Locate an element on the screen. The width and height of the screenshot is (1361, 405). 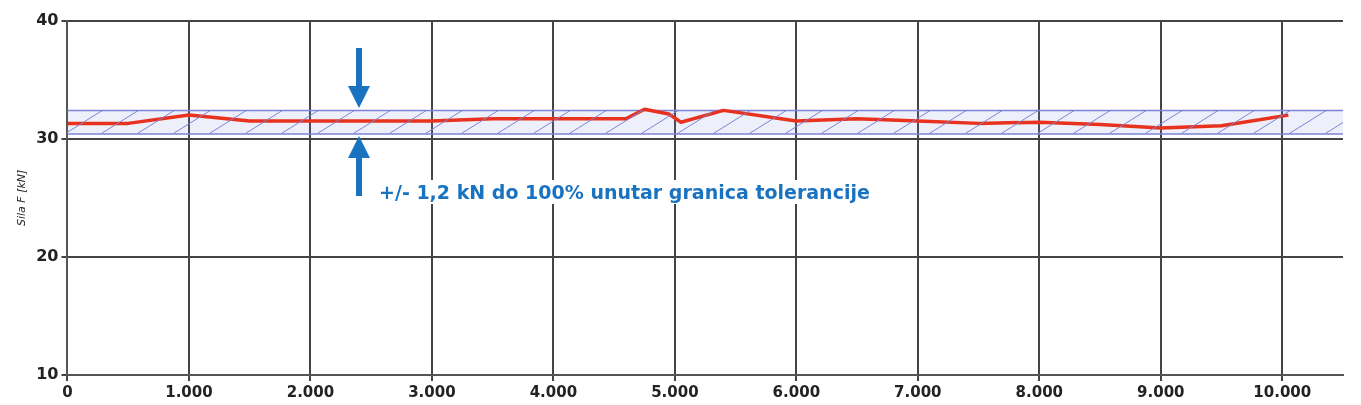
x-tick-label: 0 is located at coordinates (67, 391).